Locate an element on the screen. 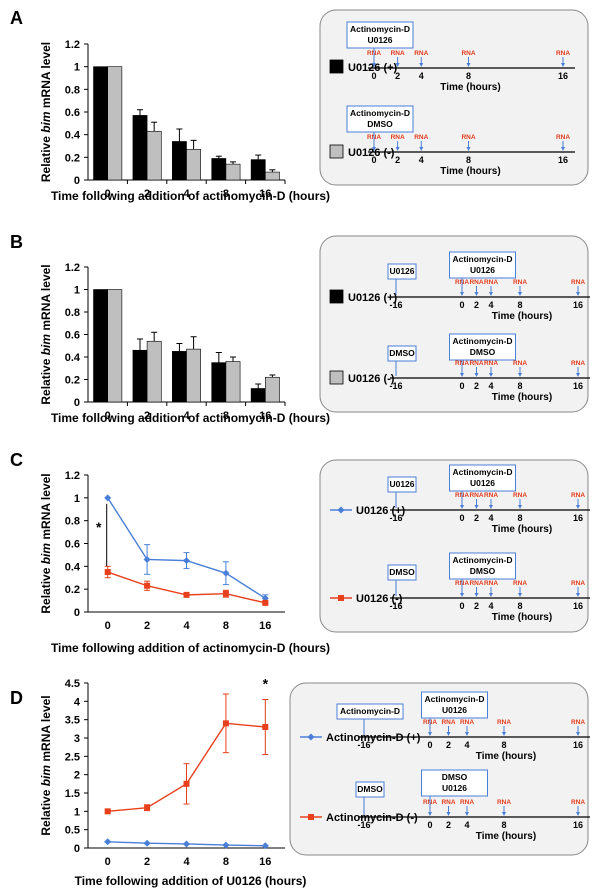  y-axis-title: Relative bim mRNA level is located at coordinates (46, 112).